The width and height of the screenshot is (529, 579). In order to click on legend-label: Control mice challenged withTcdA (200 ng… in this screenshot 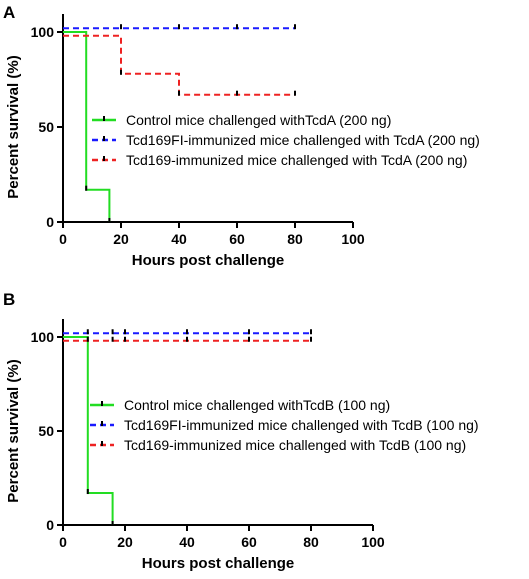, I will do `click(258, 120)`.